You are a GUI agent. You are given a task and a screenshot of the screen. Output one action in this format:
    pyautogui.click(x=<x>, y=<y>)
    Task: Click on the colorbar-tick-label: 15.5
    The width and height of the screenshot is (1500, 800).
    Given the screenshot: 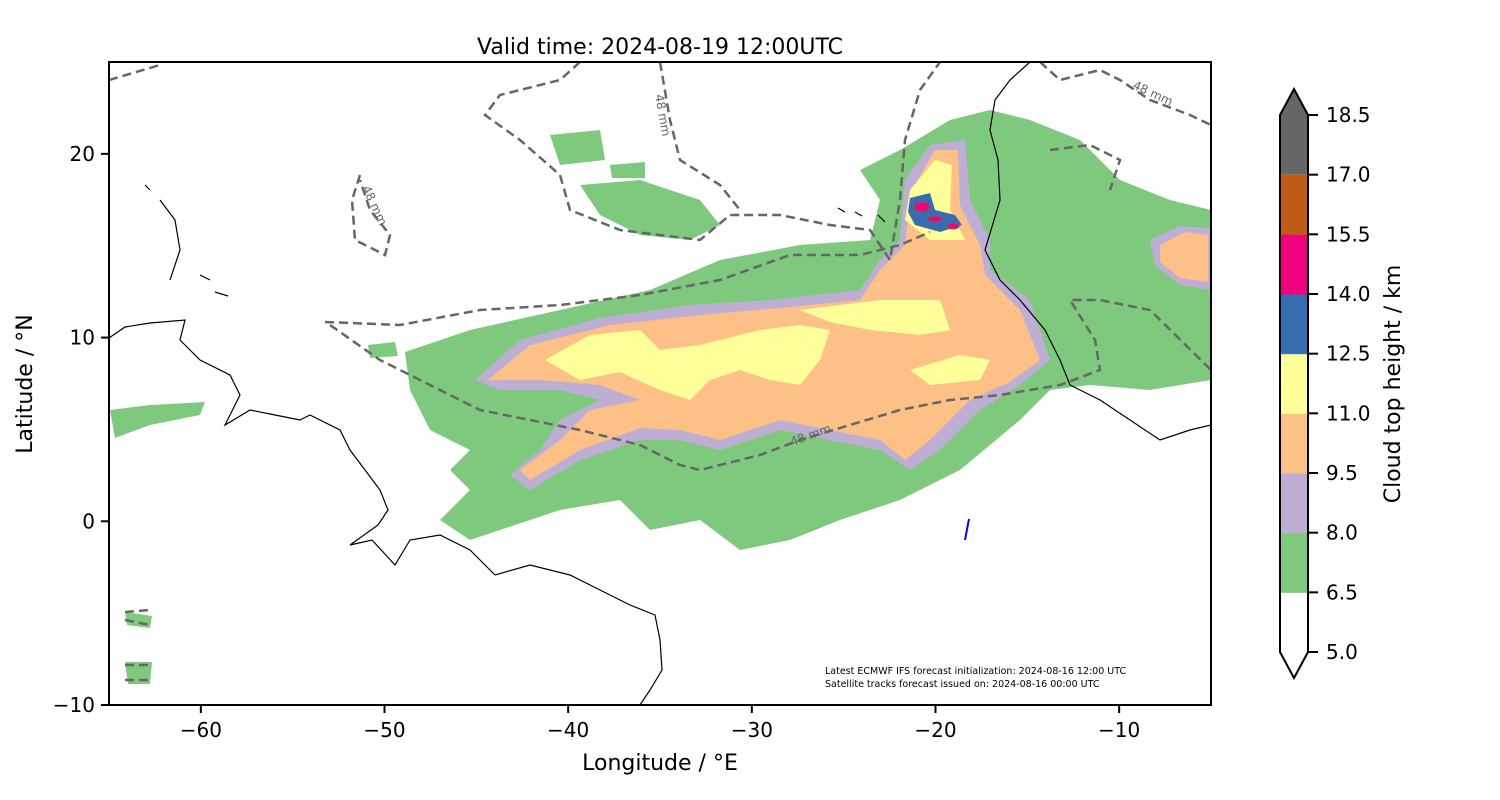 What is the action you would take?
    pyautogui.click(x=1348, y=234)
    